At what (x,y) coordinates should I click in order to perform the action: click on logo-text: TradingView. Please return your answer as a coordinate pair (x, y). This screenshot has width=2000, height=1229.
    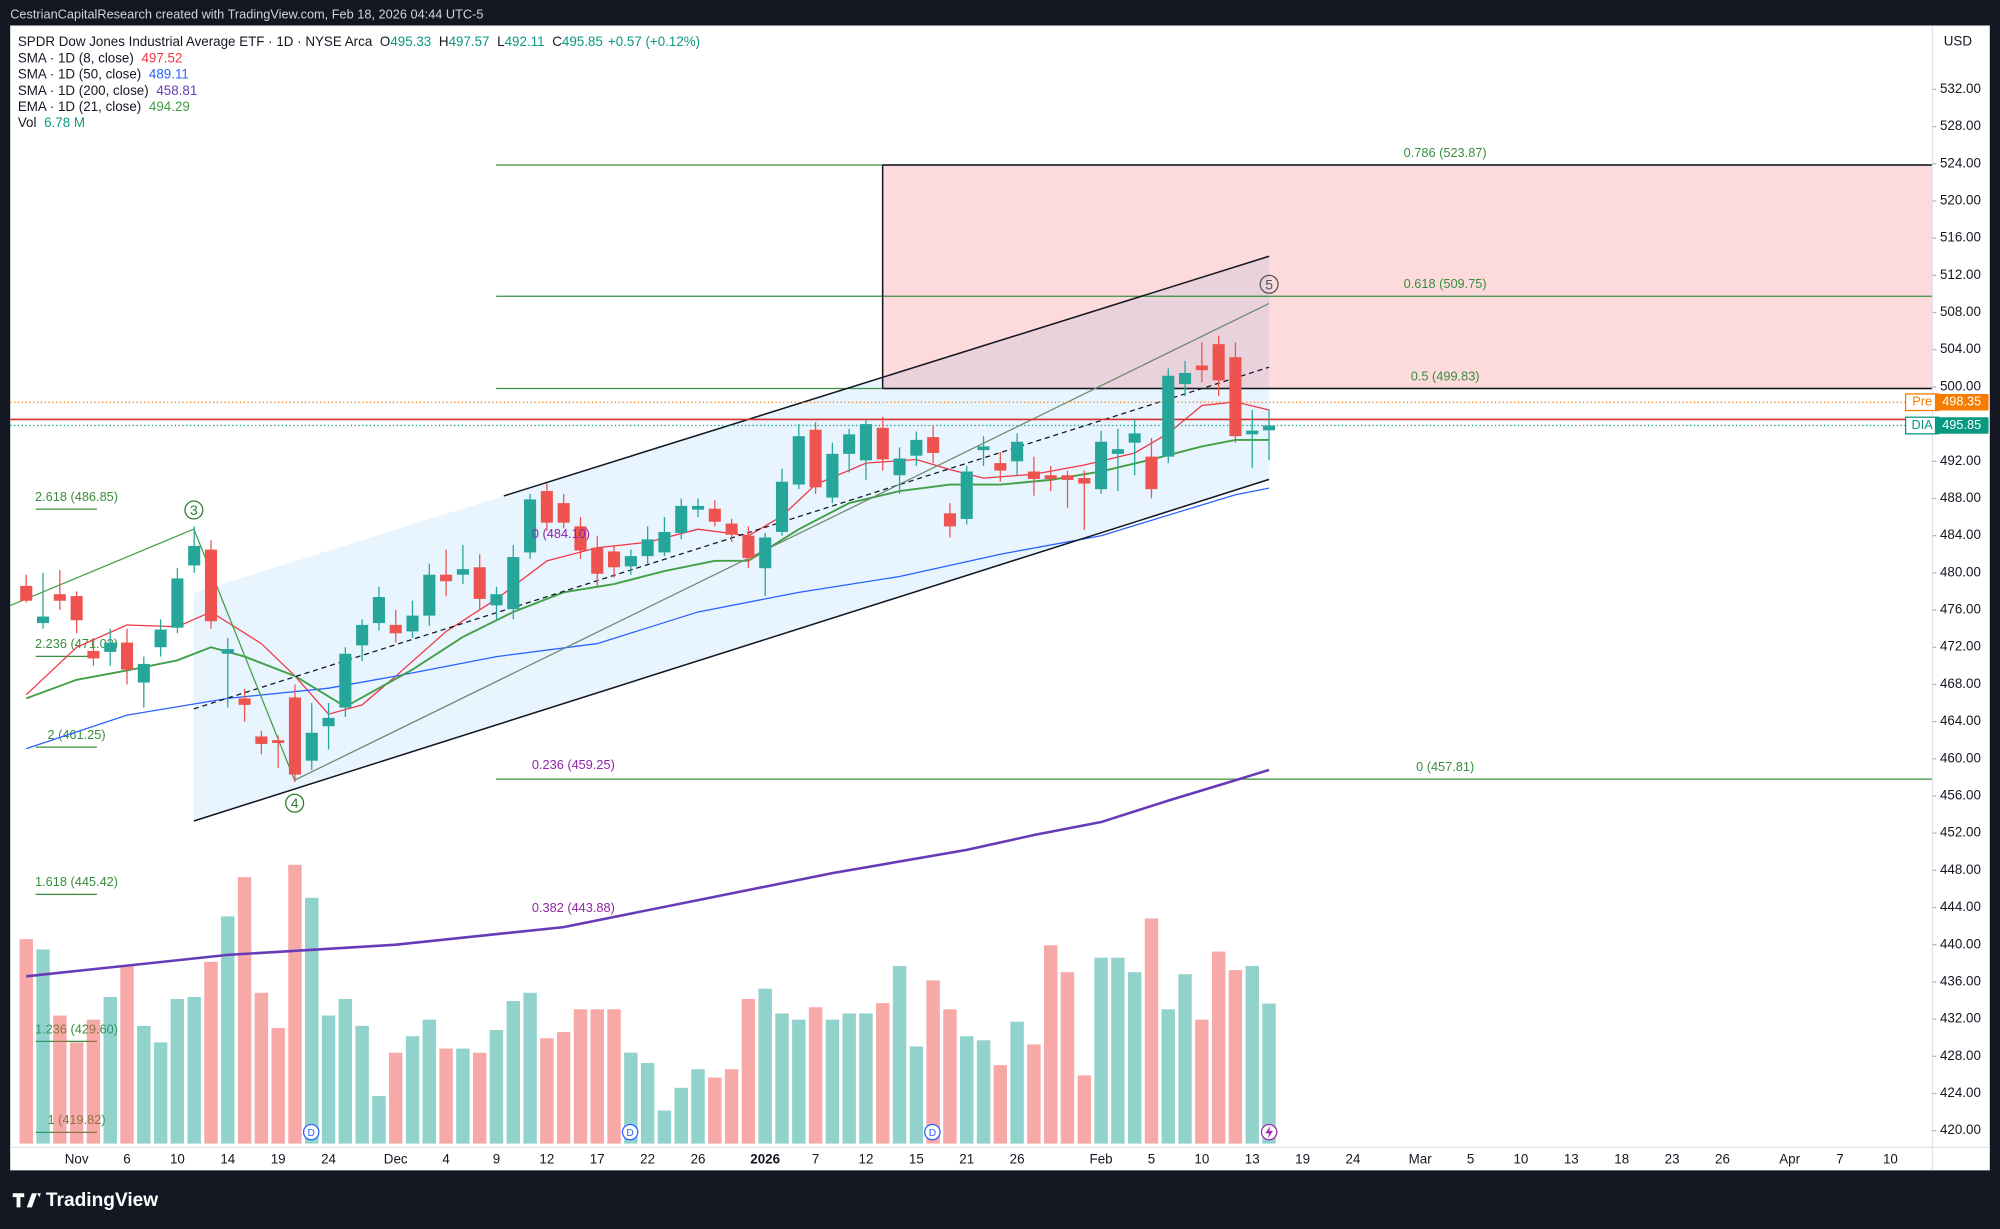
    Looking at the image, I should click on (102, 1200).